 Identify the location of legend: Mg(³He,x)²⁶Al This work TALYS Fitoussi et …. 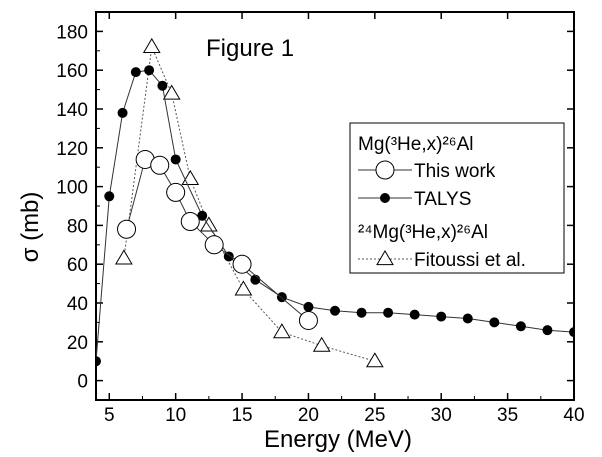
(457, 198).